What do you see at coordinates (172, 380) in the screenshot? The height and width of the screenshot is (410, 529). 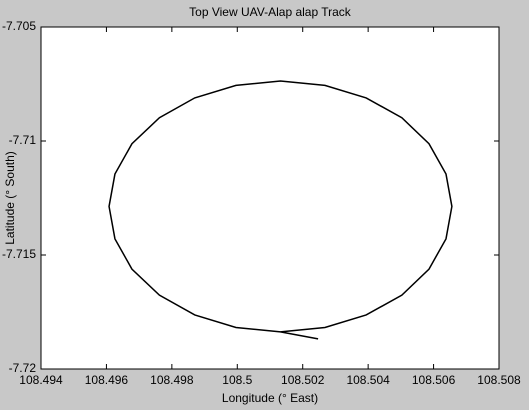 I see `x-tick-label: 108.498` at bounding box center [172, 380].